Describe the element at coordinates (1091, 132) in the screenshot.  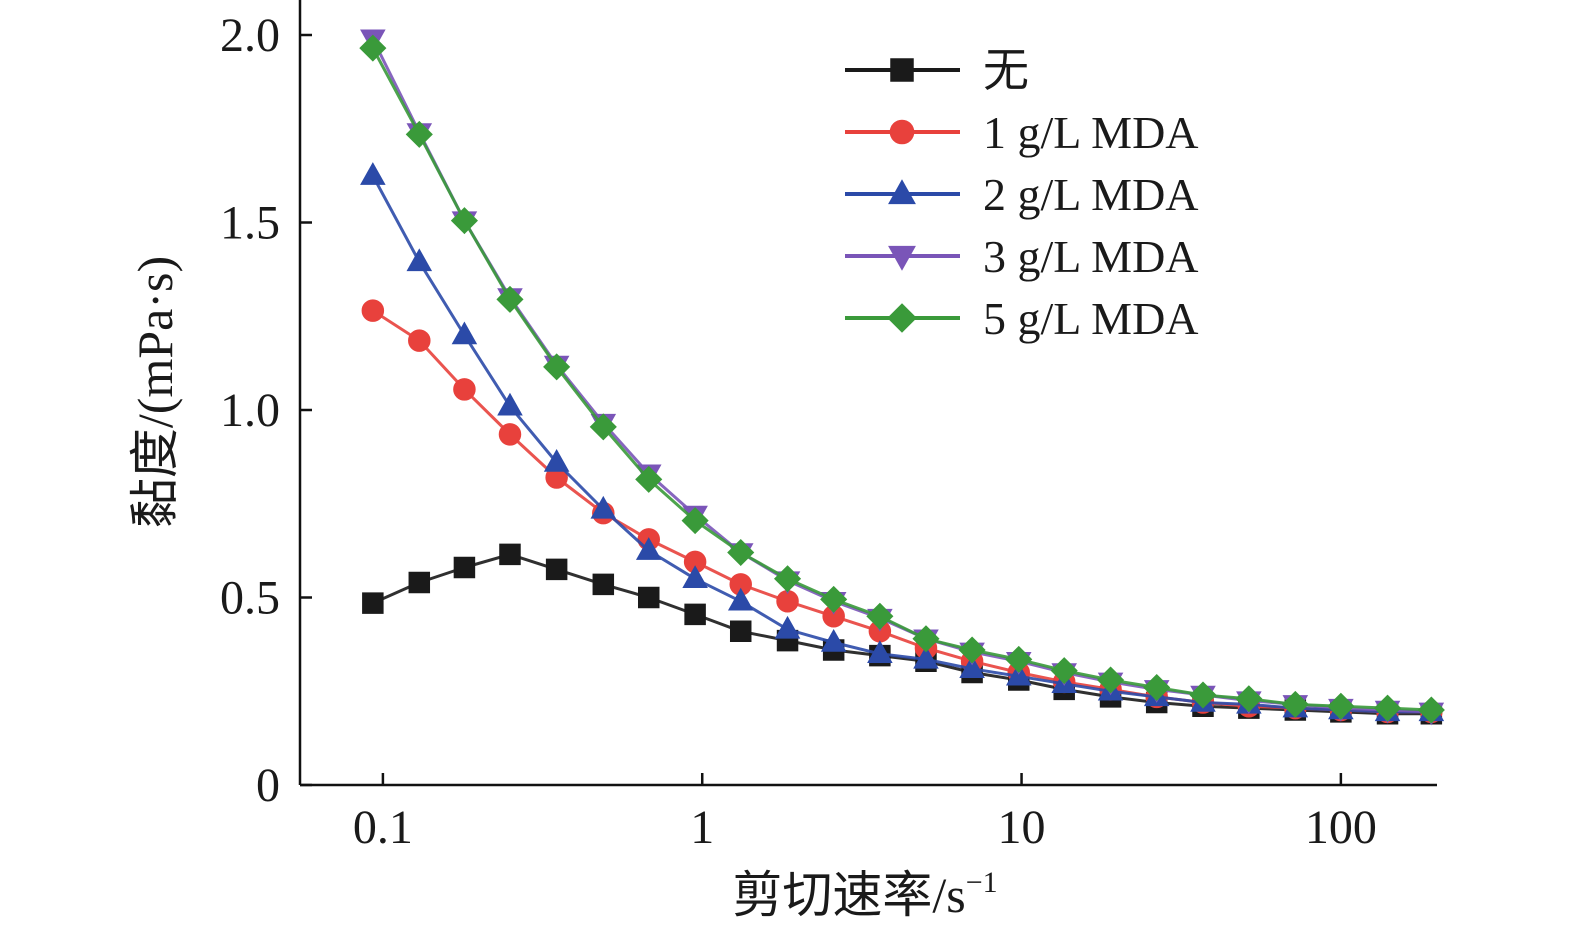
I see `legend-label: 1 g/L MDA` at that location.